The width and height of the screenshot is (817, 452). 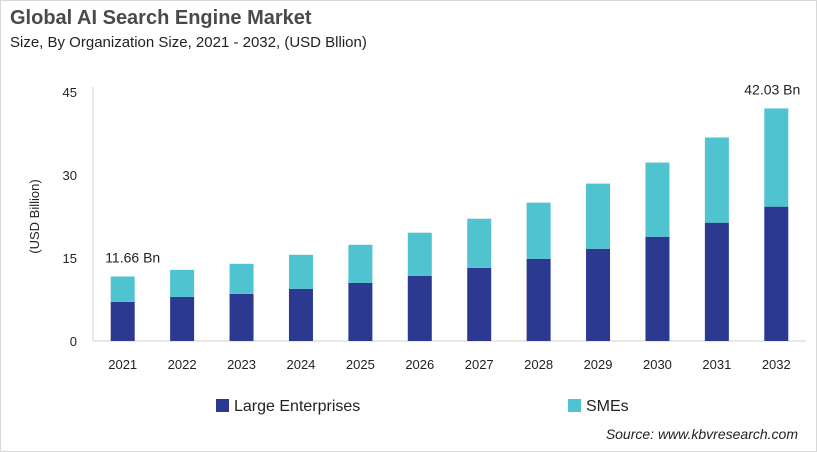 What do you see at coordinates (70, 92) in the screenshot?
I see `y-tick-label: 45` at bounding box center [70, 92].